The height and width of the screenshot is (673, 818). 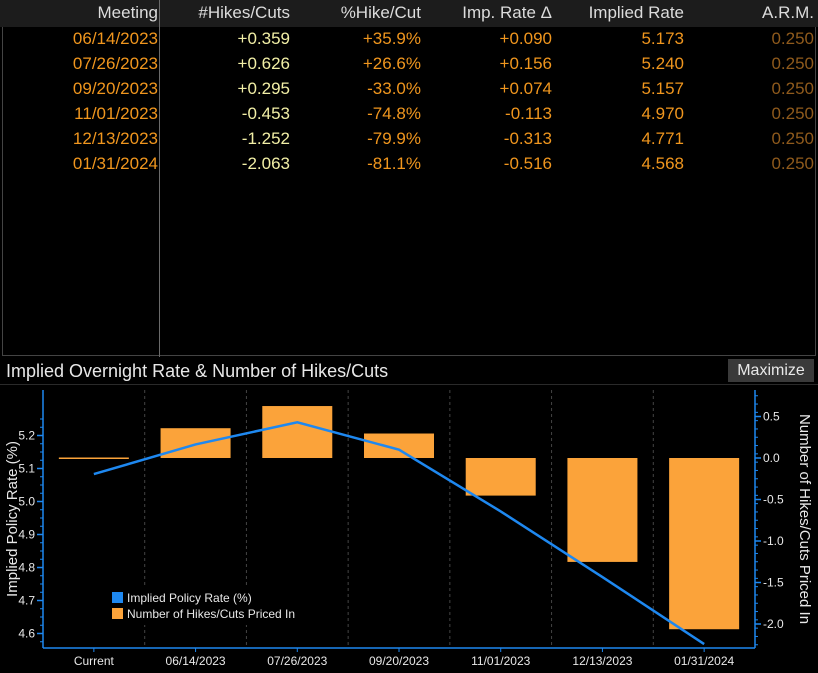 I want to click on x-tick-label: 11/01/2023, so click(x=500, y=661).